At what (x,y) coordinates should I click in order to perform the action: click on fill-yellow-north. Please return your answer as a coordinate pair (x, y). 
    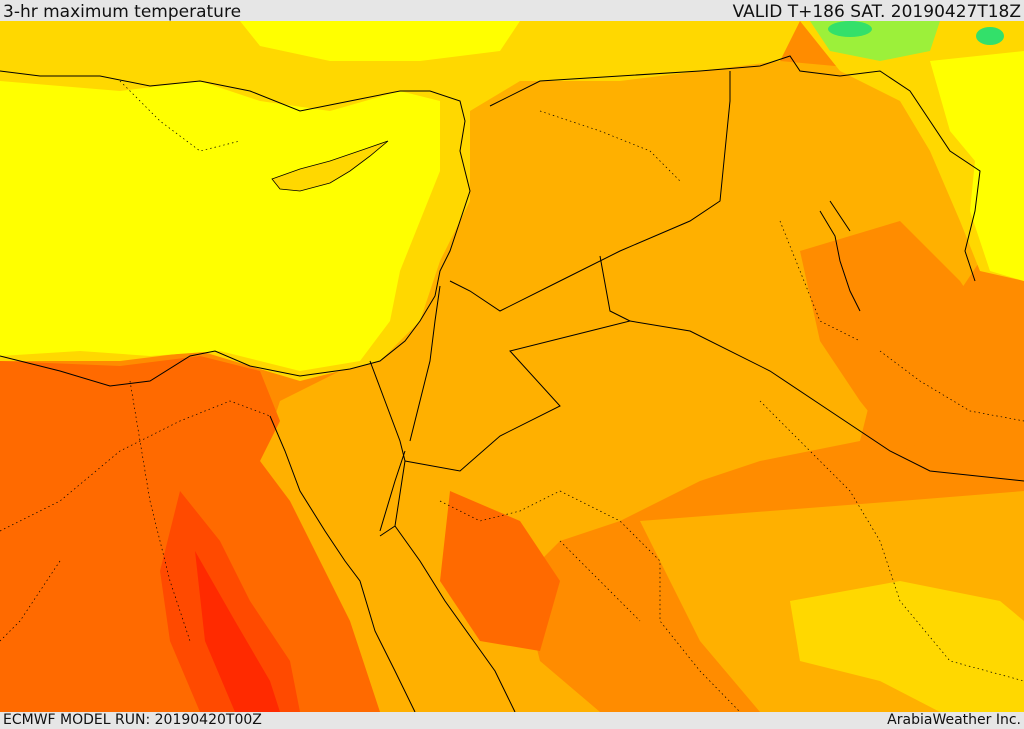
    Looking at the image, I should click on (380, 41).